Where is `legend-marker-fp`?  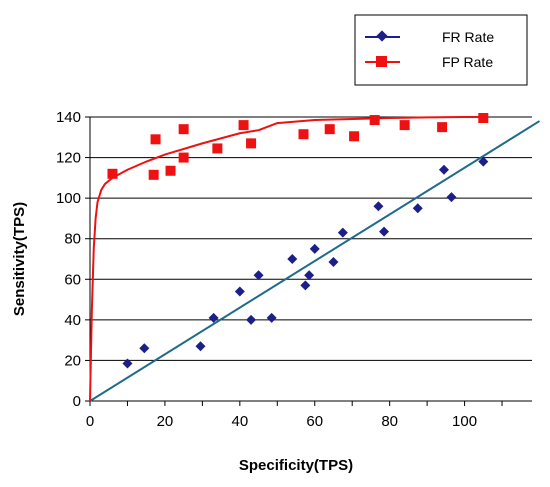
legend-marker-fp is located at coordinates (381, 61).